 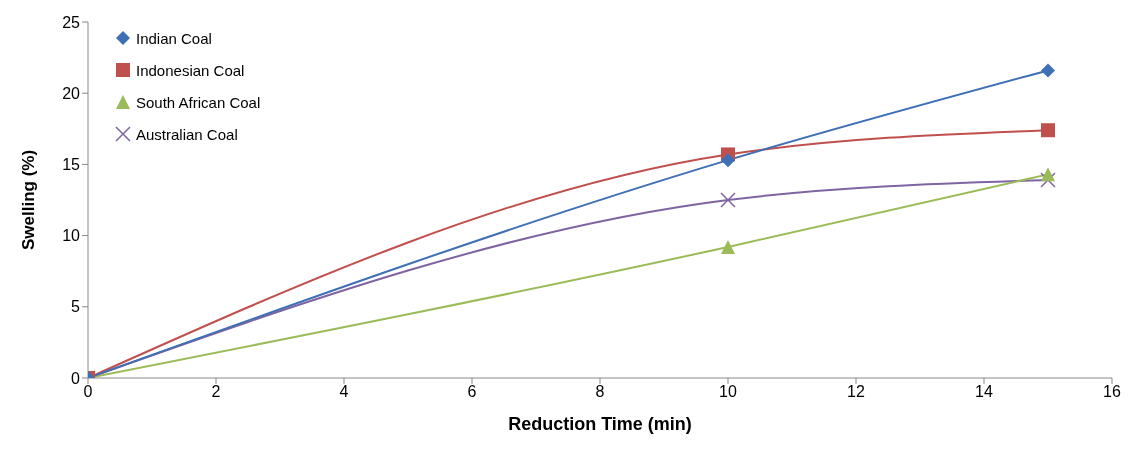 What do you see at coordinates (344, 392) in the screenshot?
I see `x-tick-label: 4` at bounding box center [344, 392].